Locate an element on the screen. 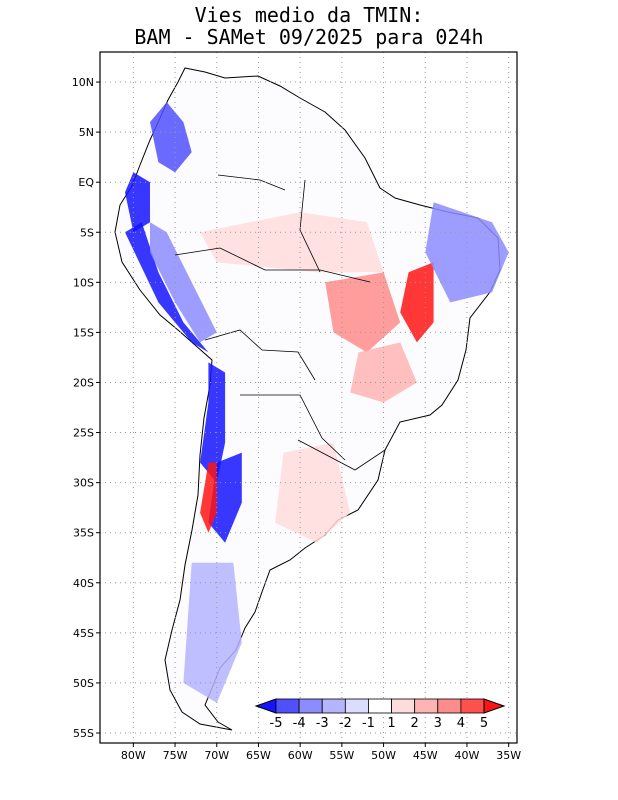  colorbar-arrow-low is located at coordinates (265, 706).